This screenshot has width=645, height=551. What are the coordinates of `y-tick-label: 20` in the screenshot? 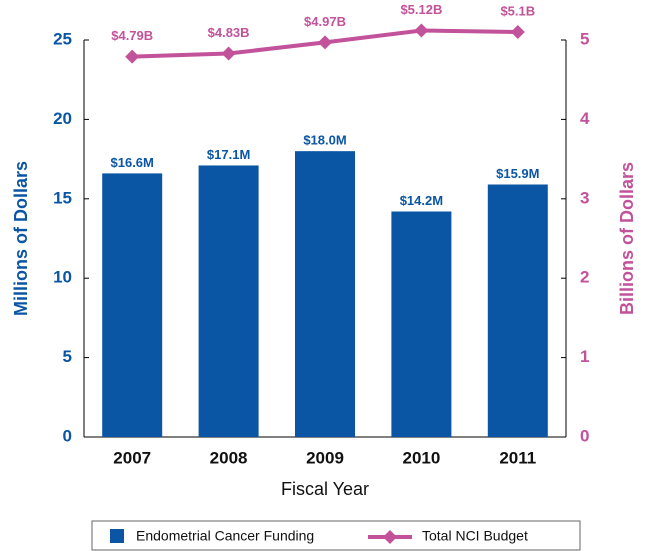 It's located at (62, 118).